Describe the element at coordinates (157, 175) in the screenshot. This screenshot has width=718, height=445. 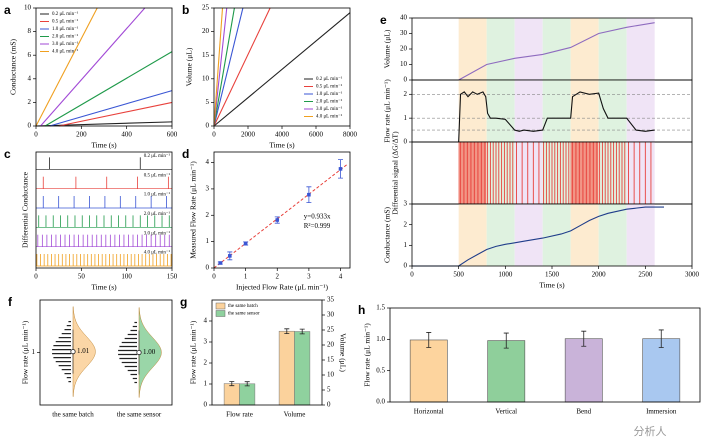
I see `series-label: 0.5 μL min⁻¹` at that location.